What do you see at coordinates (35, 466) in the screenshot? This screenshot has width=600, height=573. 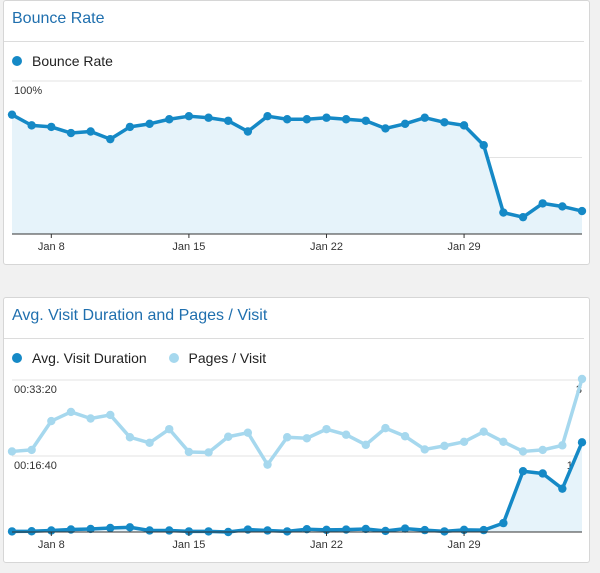 I see `y-left-tick-label: 00:16:40` at bounding box center [35, 466].